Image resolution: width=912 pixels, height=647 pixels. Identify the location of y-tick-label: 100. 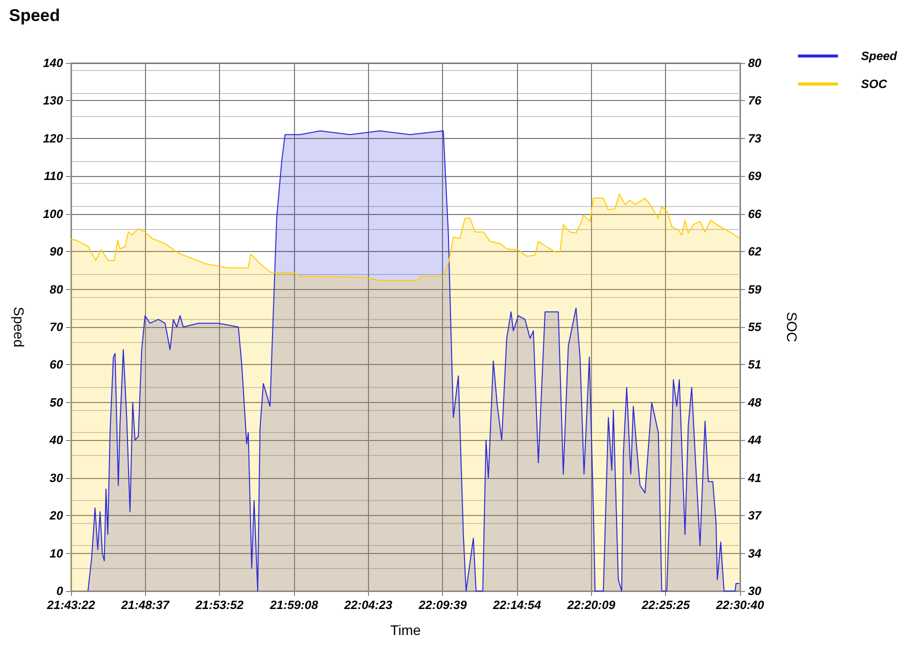
(53, 213).